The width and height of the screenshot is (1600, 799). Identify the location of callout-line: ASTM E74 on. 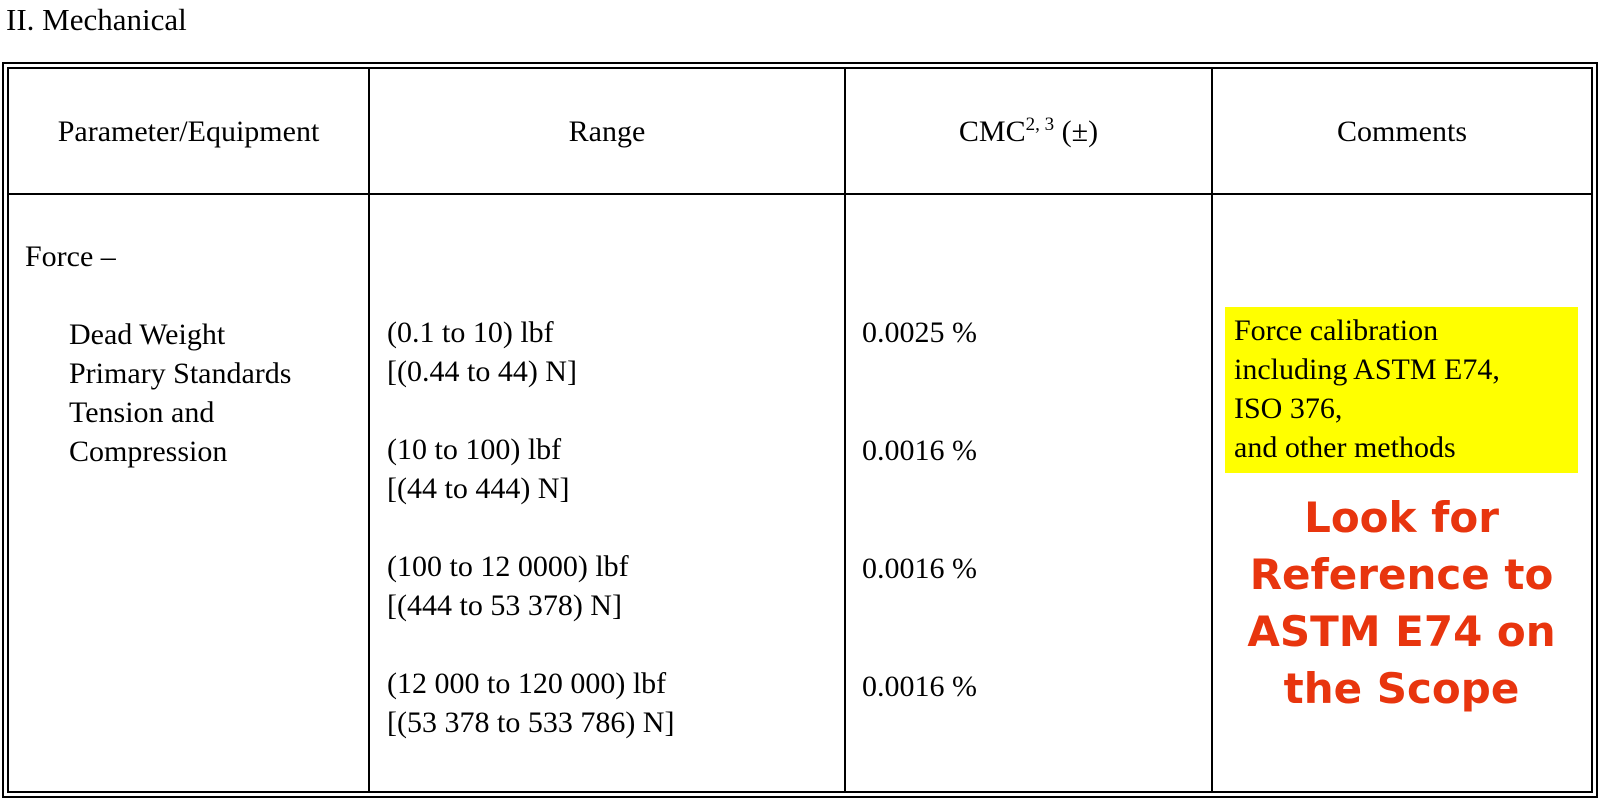
(1401, 631).